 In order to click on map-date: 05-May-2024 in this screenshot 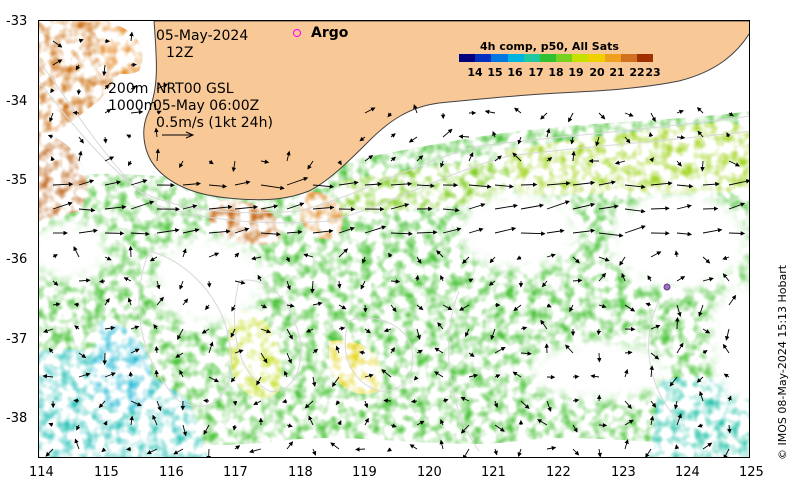, I will do `click(202, 36)`.